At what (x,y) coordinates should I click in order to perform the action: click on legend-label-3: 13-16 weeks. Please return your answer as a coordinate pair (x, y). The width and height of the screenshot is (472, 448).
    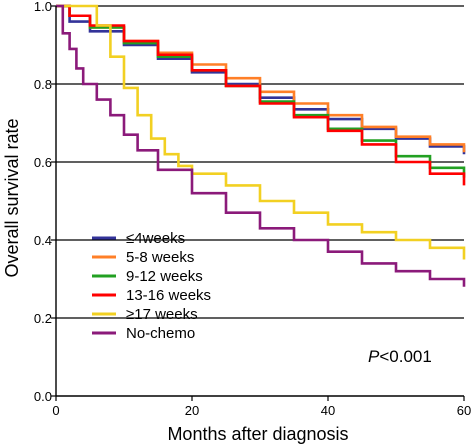
    Looking at the image, I should click on (168, 295).